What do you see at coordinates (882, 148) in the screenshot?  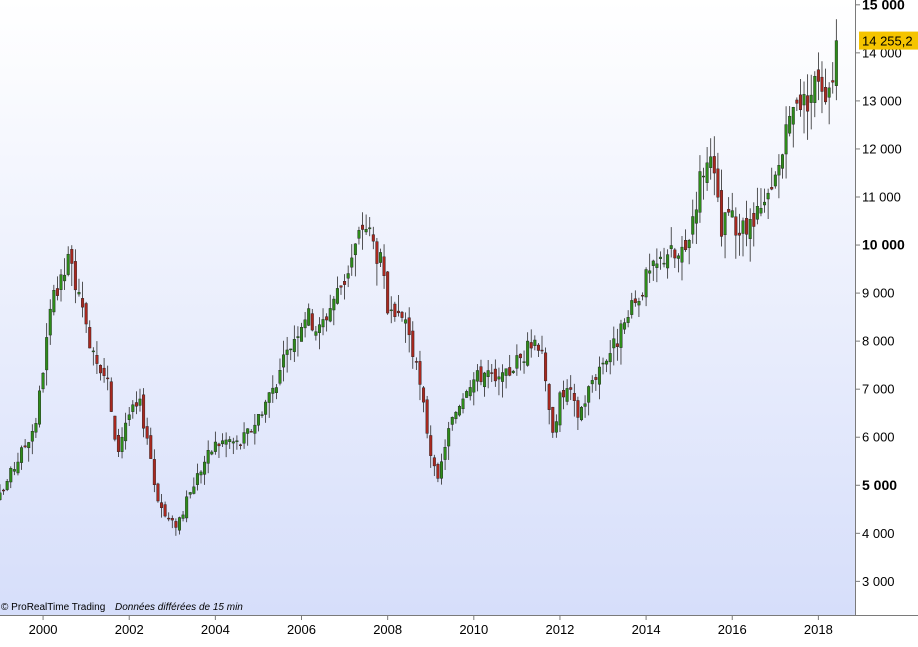 I see `y-tick-label: 12 000` at bounding box center [882, 148].